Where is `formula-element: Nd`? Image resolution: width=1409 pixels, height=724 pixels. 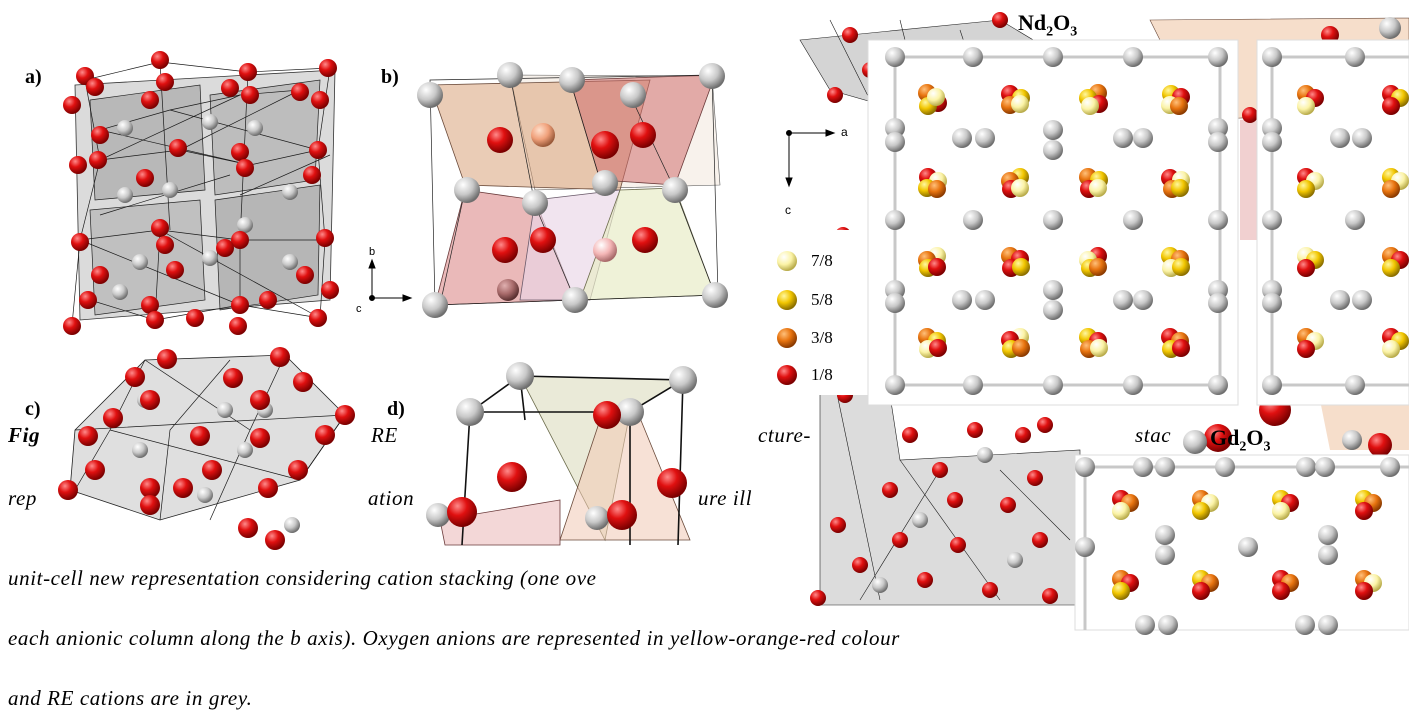 formula-element: Nd is located at coordinates (1032, 22).